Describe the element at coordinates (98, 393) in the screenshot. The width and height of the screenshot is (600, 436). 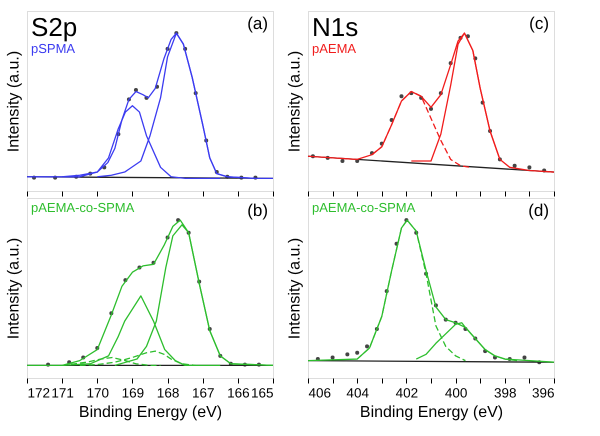
I see `x-tick-label: 170` at that location.